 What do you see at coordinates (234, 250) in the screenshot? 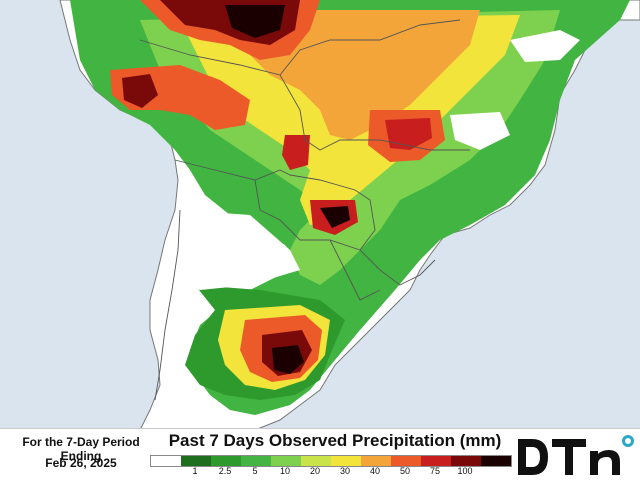
I see `dry-area-argentina` at bounding box center [234, 250].